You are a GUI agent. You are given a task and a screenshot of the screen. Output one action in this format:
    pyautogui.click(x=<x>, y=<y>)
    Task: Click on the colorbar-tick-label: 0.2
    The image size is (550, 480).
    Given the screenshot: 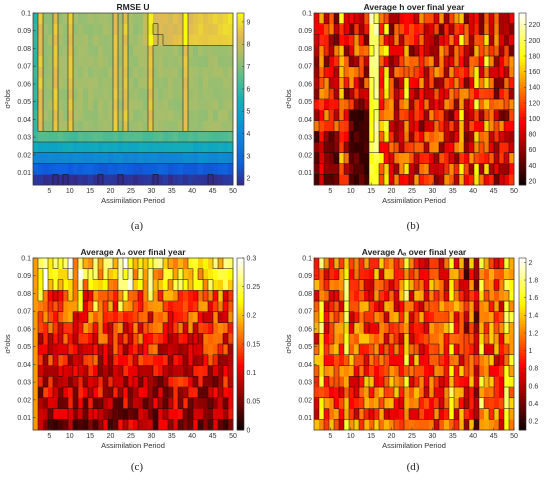 What is the action you would take?
    pyautogui.click(x=252, y=316)
    